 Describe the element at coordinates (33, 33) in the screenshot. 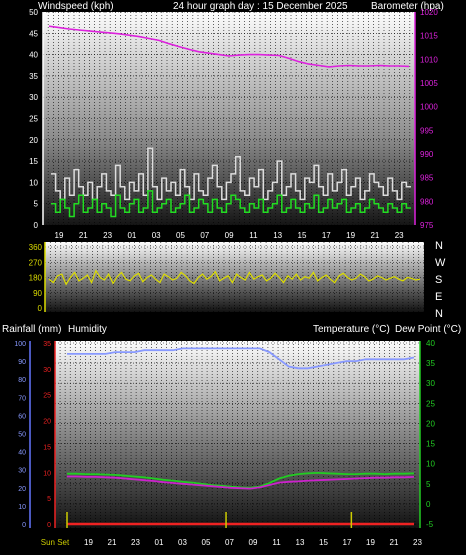

I see `wind-tick-label: 45` at that location.